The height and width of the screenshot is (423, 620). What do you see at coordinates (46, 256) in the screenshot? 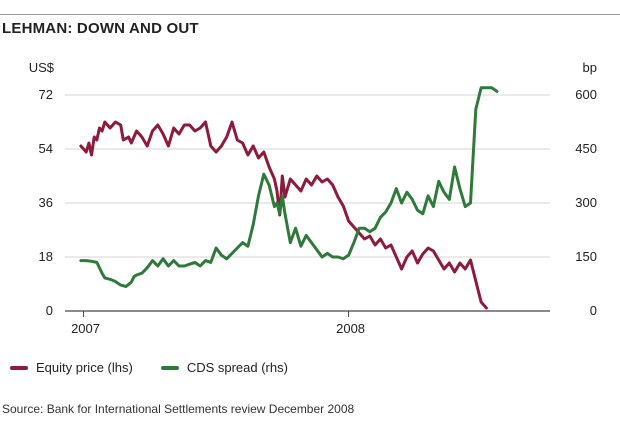
I see `y-left-tick-label: 18` at bounding box center [46, 256].